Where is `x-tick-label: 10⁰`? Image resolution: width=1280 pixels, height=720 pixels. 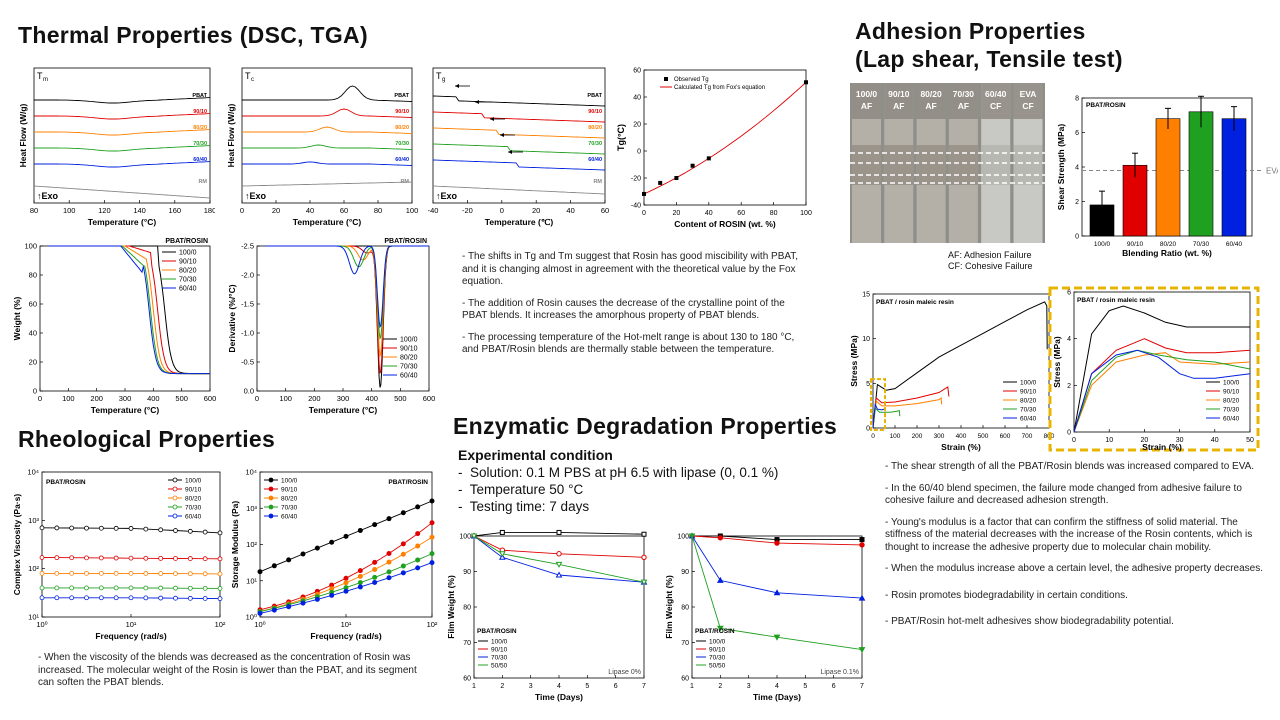 x-tick-label: 10⁰ is located at coordinates (259, 624).